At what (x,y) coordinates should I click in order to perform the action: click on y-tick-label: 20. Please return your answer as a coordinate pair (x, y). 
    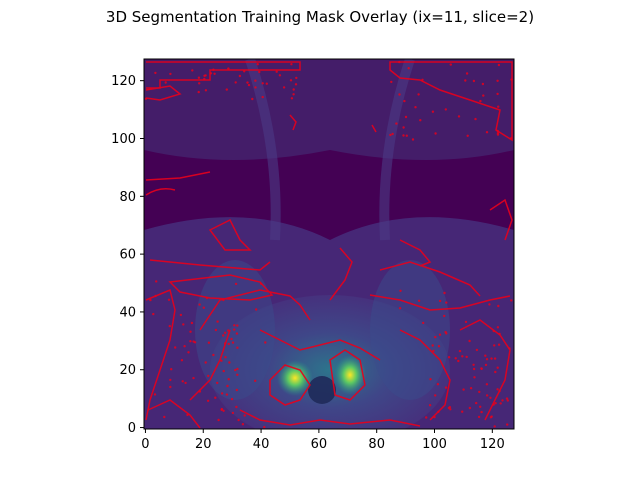
    Looking at the image, I should click on (127, 370).